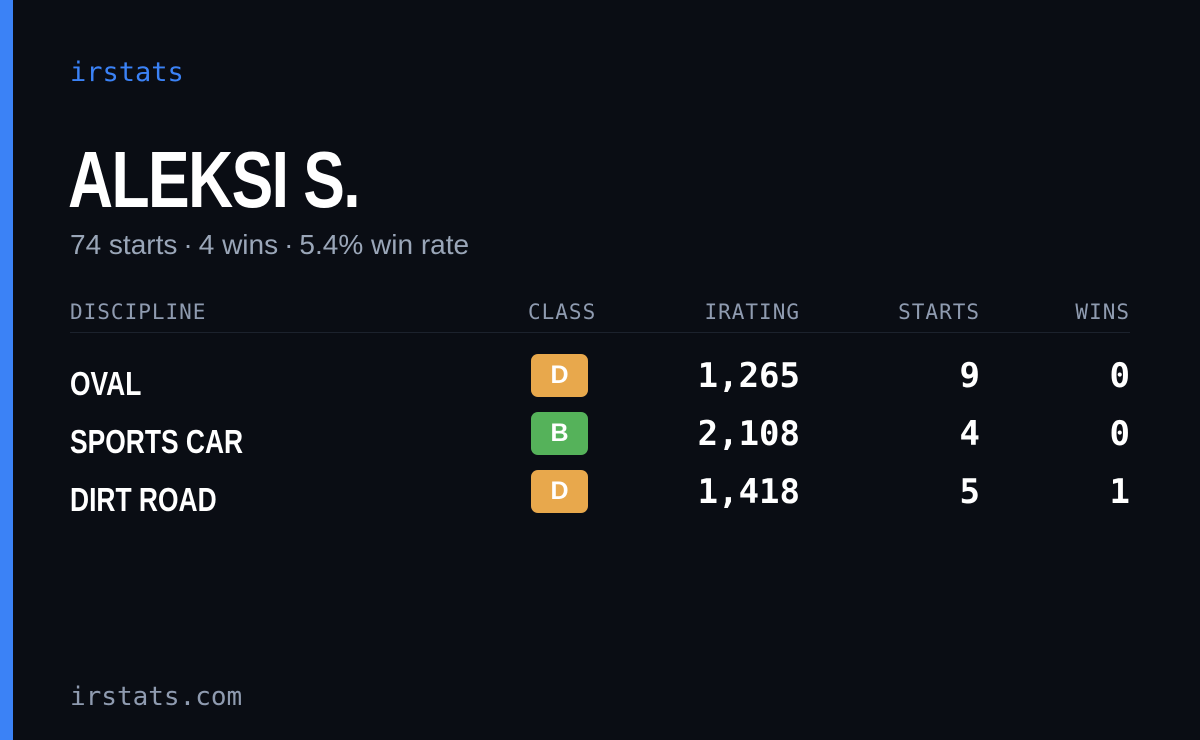 This screenshot has width=1200, height=740. Describe the element at coordinates (384, 244) in the screenshot. I see `summary-win-rate: 5.4% win rate` at that location.